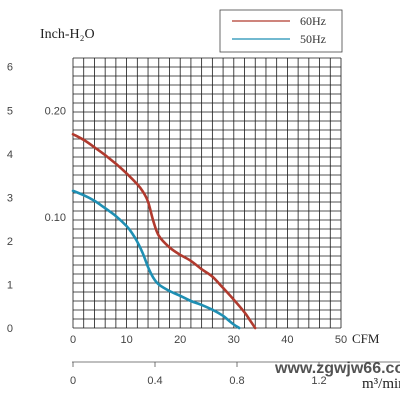 The height and width of the screenshot is (400, 400). Describe the element at coordinates (236, 381) in the screenshot. I see `secondary-x-tick-label: 0.8` at that location.